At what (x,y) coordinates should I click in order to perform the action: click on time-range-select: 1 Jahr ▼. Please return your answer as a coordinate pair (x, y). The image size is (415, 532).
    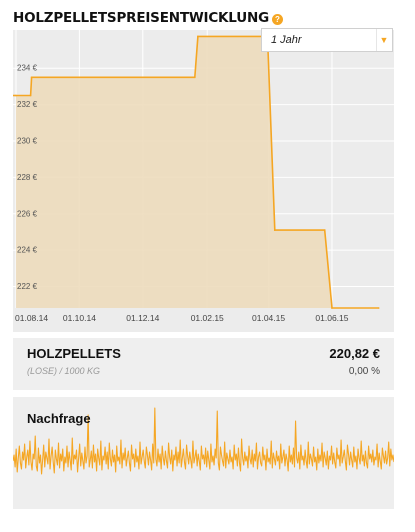
    Looking at the image, I should click on (327, 40).